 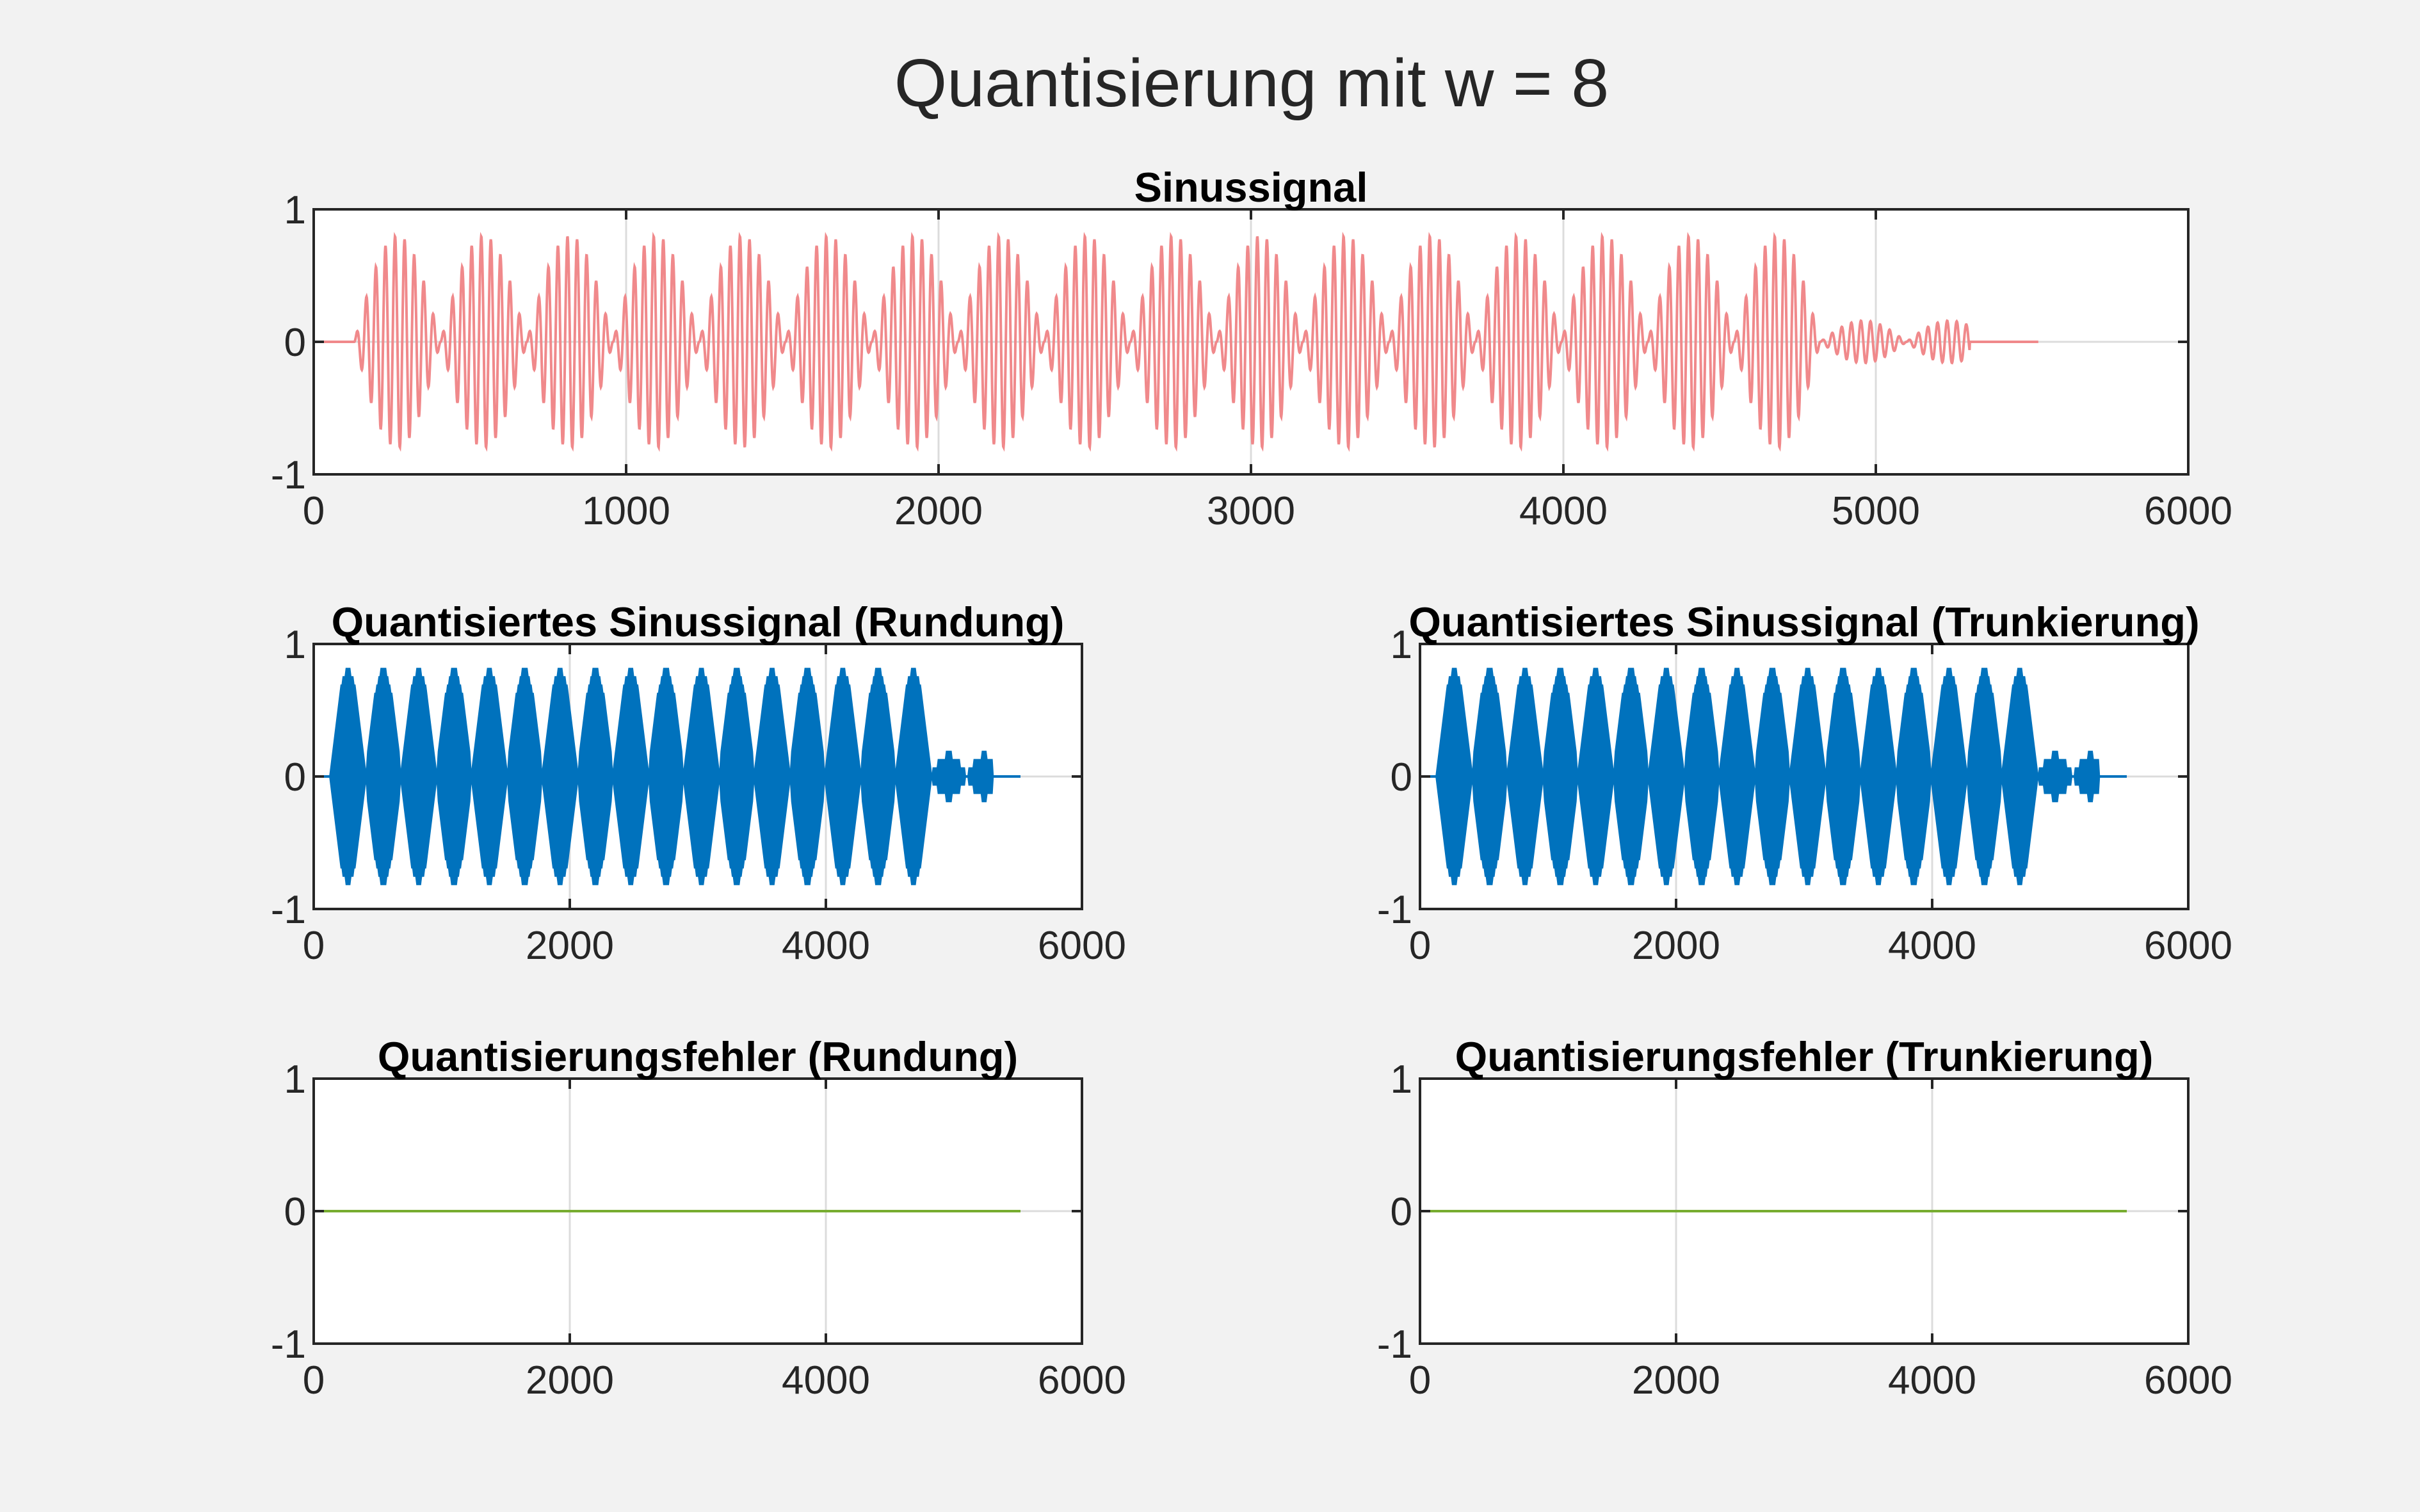 What do you see at coordinates (1251, 187) in the screenshot?
I see `axes-title: Sinussignal` at bounding box center [1251, 187].